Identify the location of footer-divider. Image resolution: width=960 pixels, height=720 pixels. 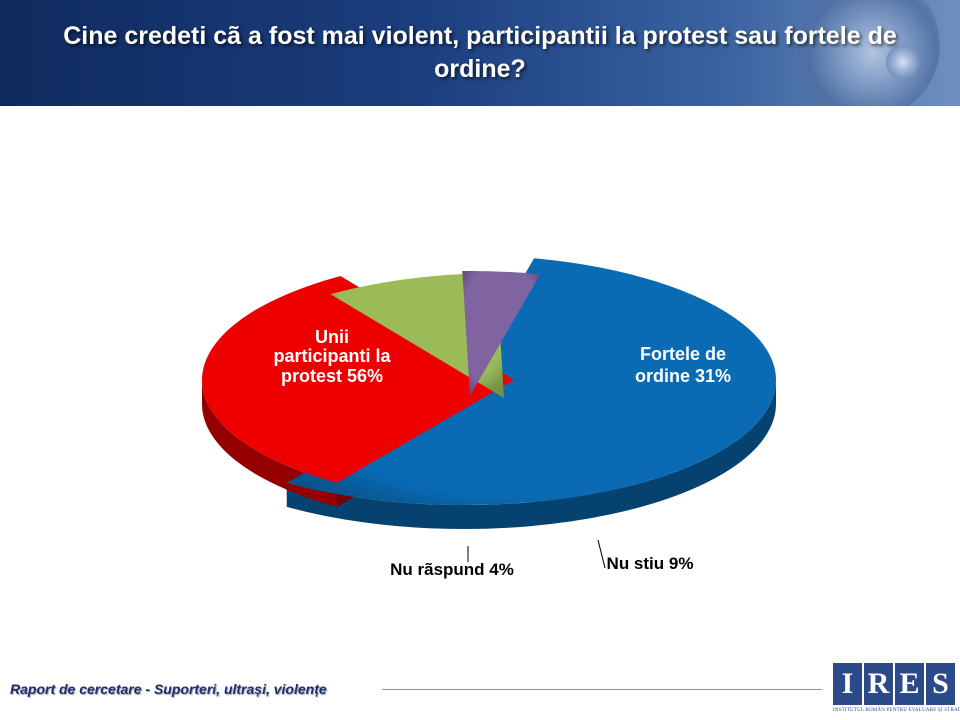
(602, 689).